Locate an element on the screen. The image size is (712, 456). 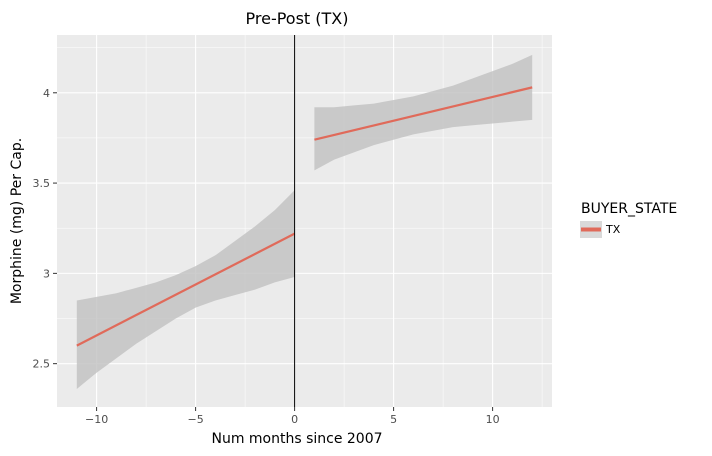
chart-title: Pre-Post (TX) is located at coordinates (297, 18).